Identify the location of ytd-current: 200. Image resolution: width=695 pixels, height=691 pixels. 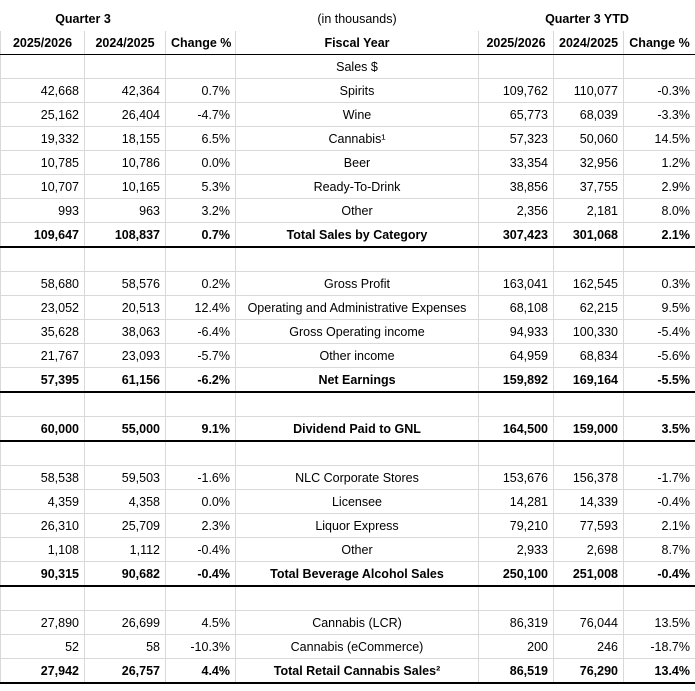
(516, 647).